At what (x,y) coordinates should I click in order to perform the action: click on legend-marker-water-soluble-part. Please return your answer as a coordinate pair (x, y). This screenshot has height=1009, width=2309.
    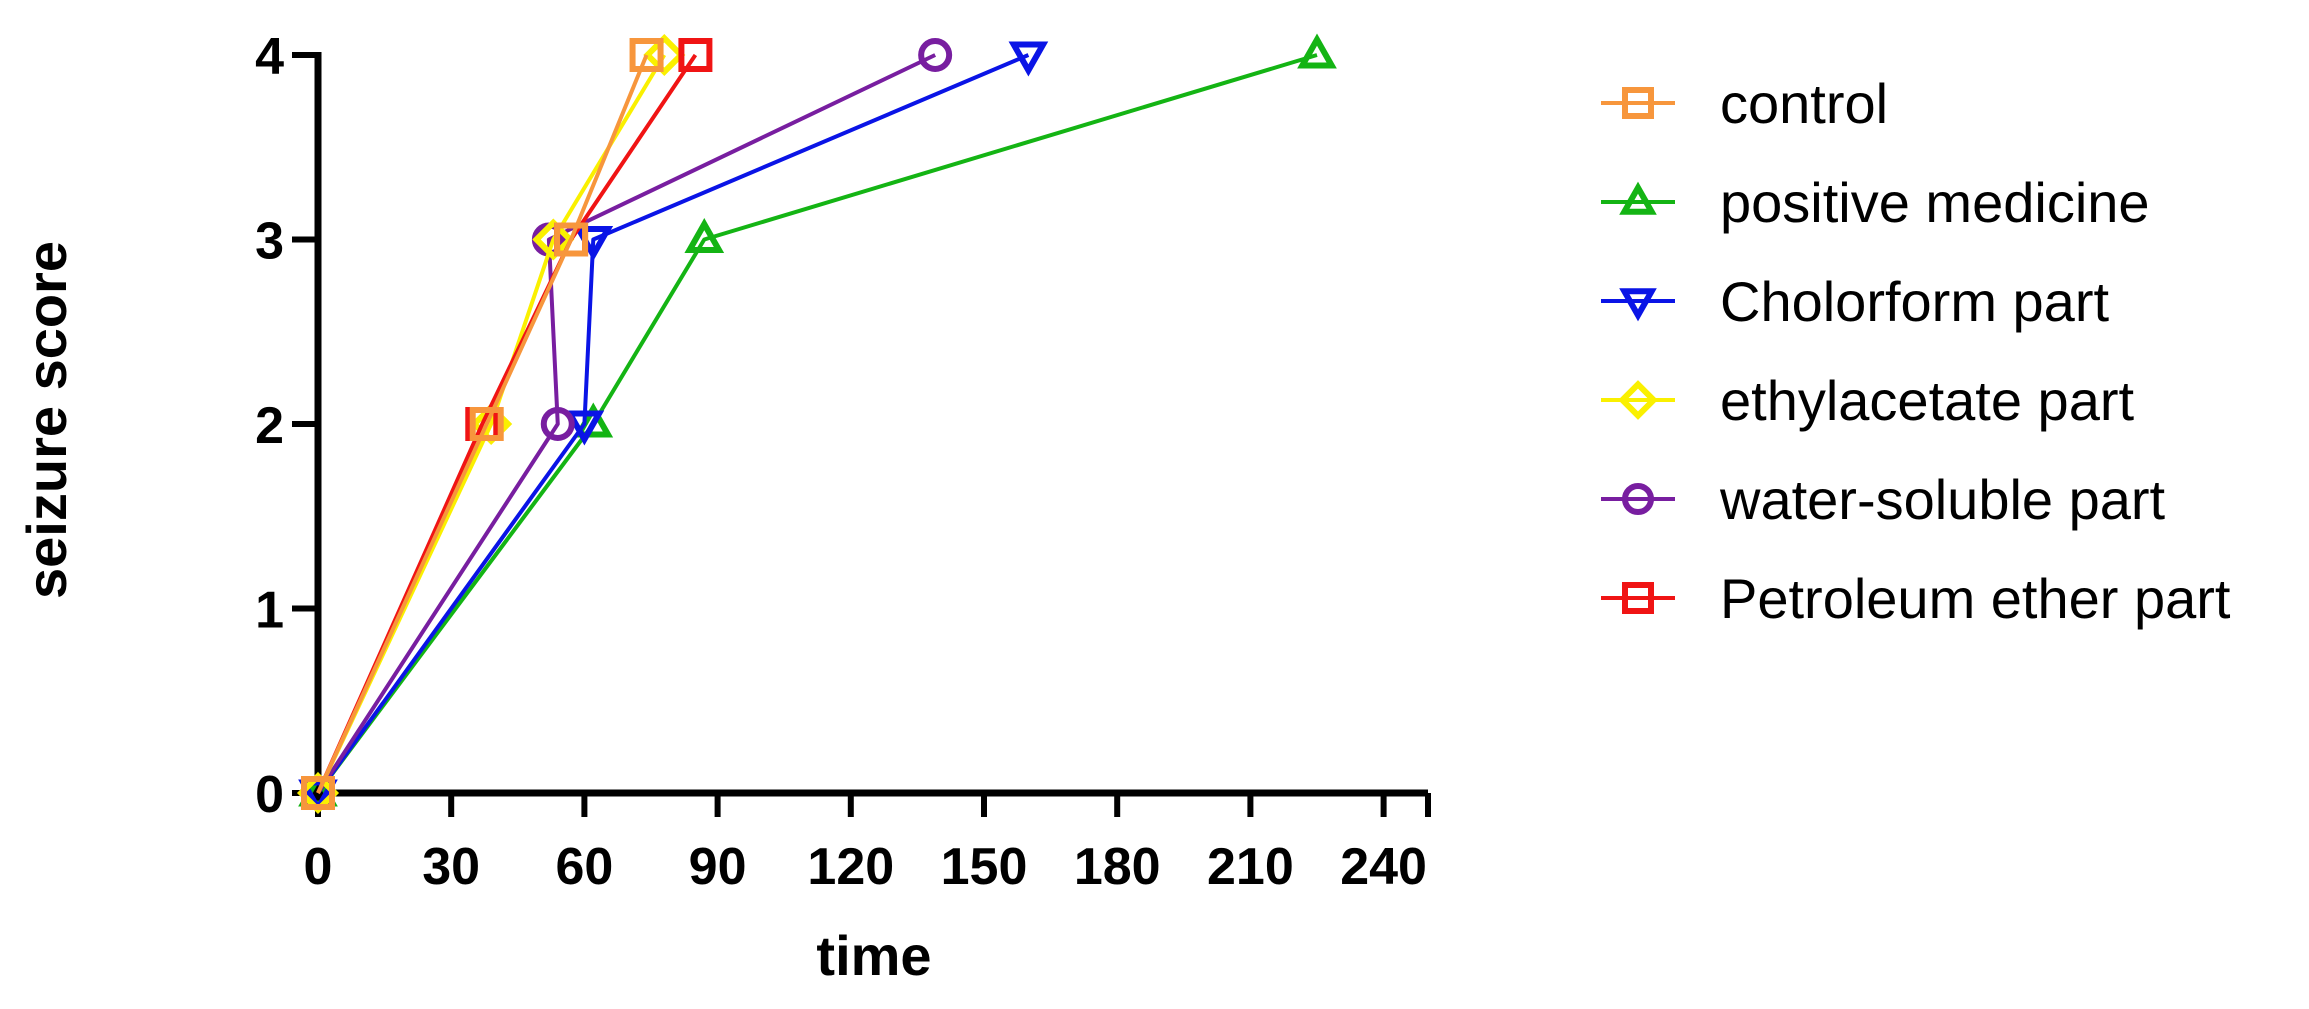
    Looking at the image, I should click on (1638, 499).